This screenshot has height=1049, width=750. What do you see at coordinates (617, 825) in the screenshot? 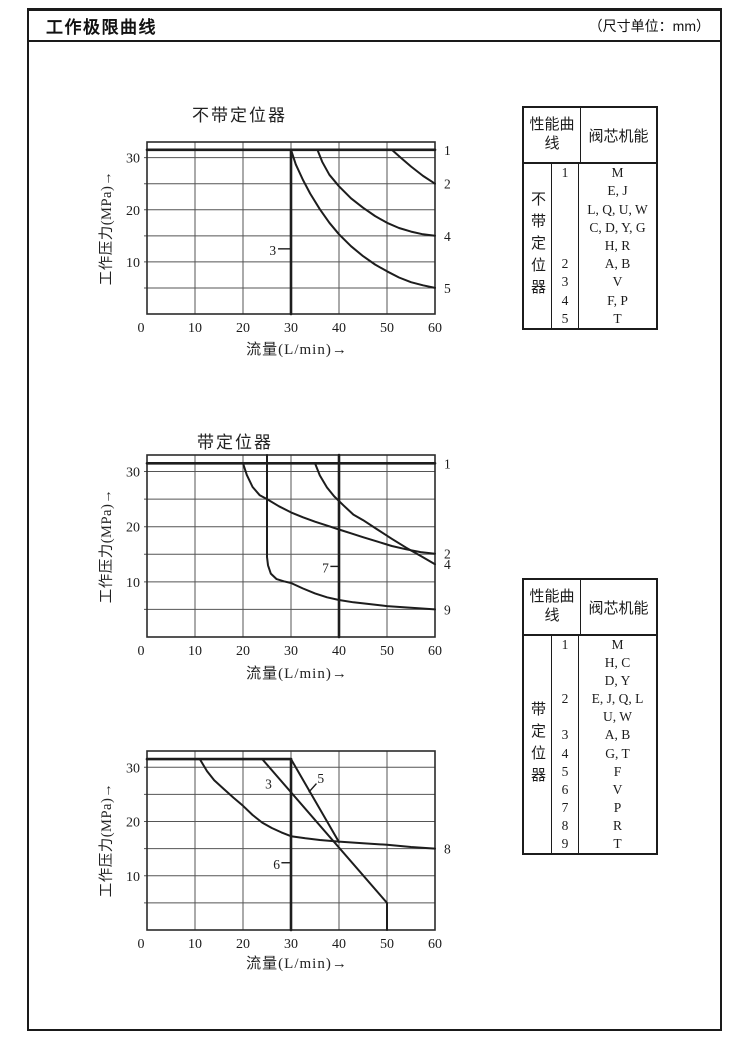
I see `spool-function-cell: R` at bounding box center [617, 825].